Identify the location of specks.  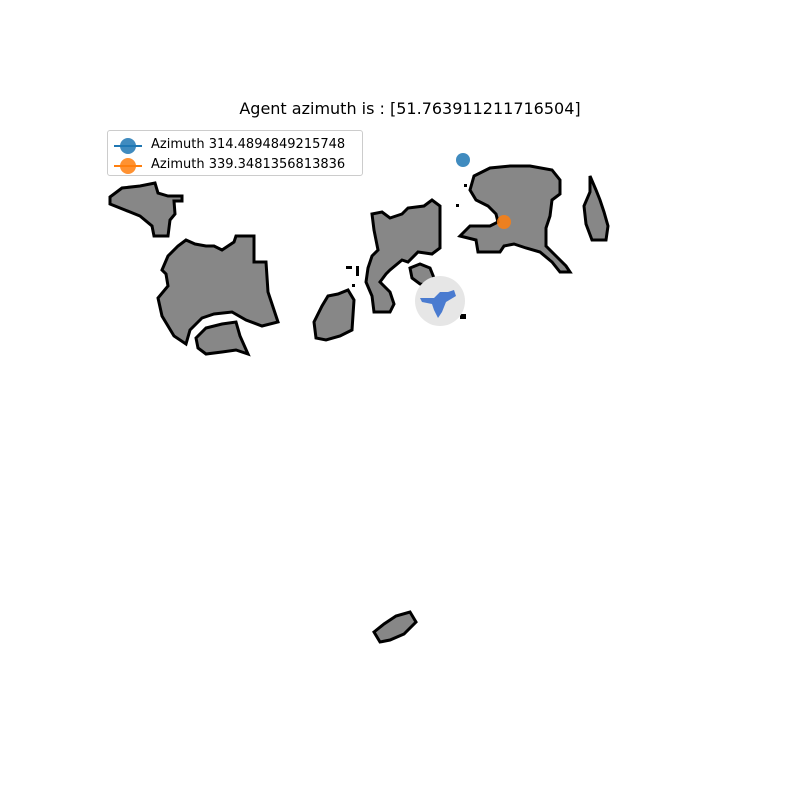
(406, 251).